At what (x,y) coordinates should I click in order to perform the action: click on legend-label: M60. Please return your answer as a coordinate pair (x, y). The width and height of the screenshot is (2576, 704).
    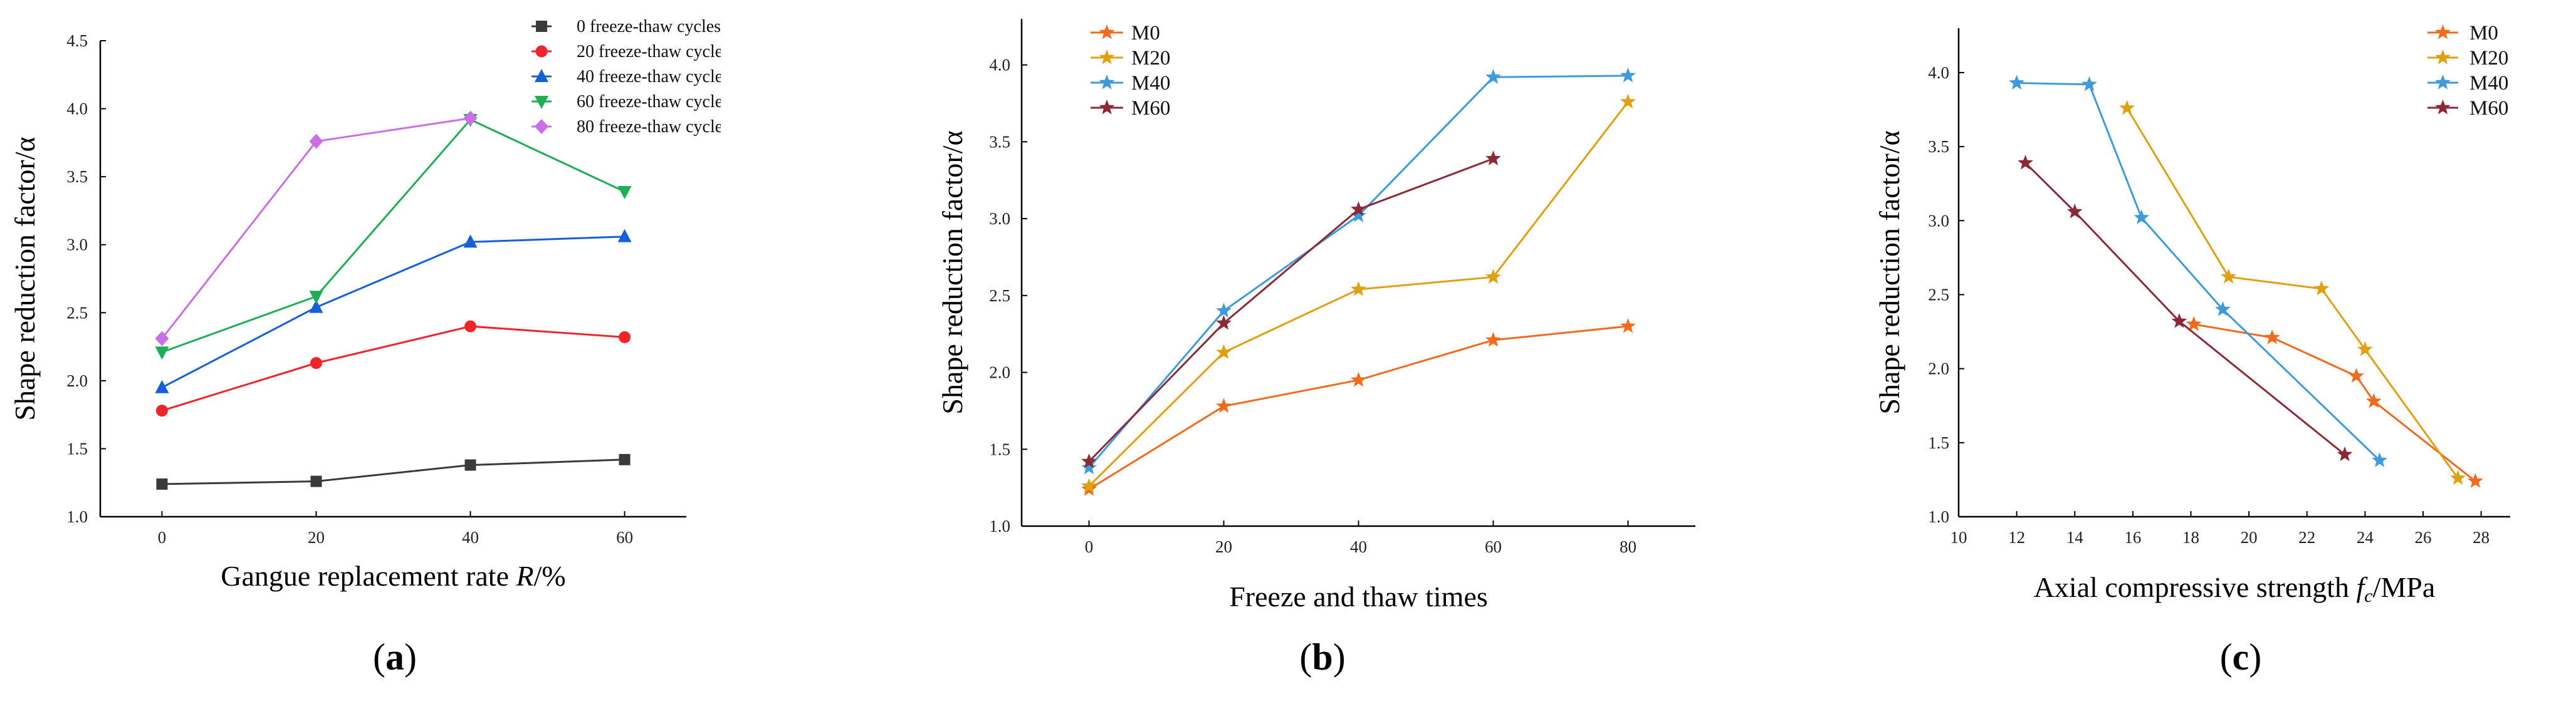
    Looking at the image, I should click on (1150, 109).